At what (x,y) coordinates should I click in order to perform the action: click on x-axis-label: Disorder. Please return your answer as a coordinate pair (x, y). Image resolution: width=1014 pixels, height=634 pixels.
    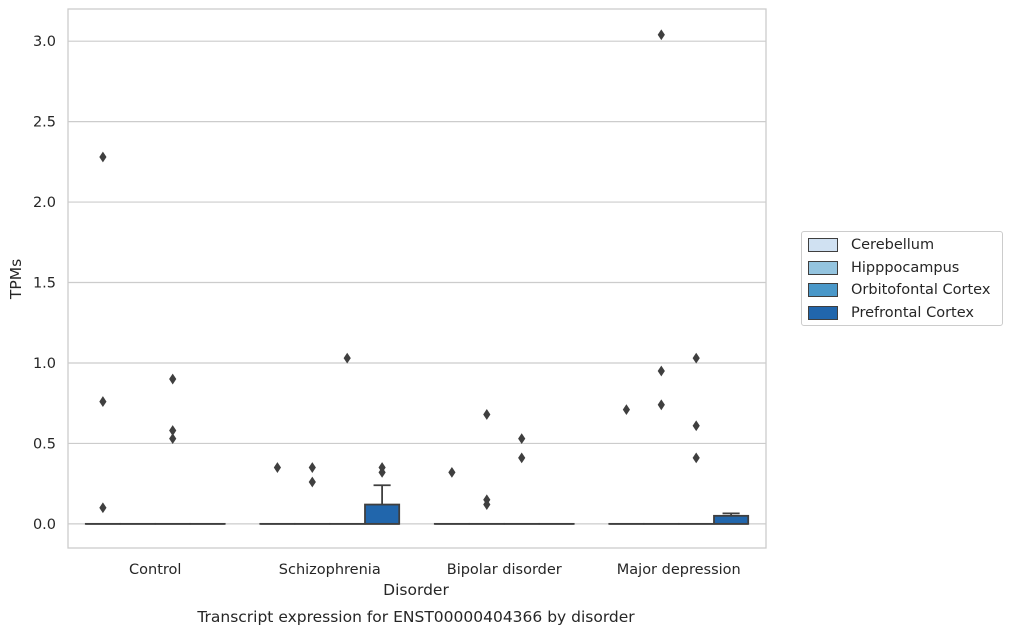
    Looking at the image, I should click on (416, 590).